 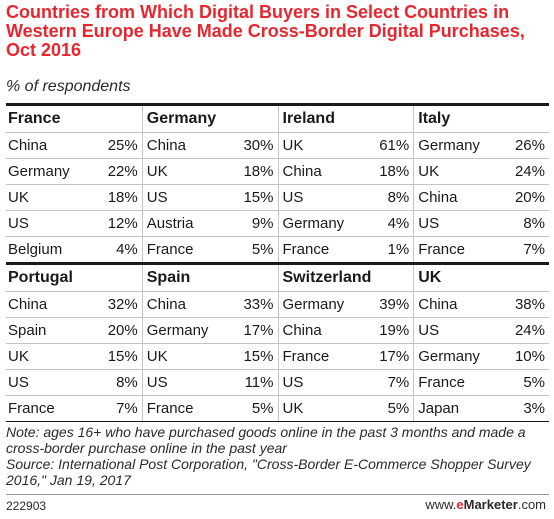 What do you see at coordinates (258, 304) in the screenshot?
I see `percent-value: 33%` at bounding box center [258, 304].